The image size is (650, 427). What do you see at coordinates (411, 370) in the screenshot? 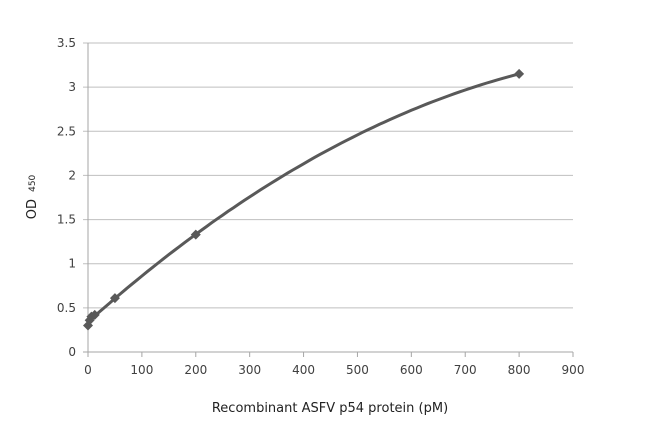
I see `x-tick-label: 600` at bounding box center [411, 370].